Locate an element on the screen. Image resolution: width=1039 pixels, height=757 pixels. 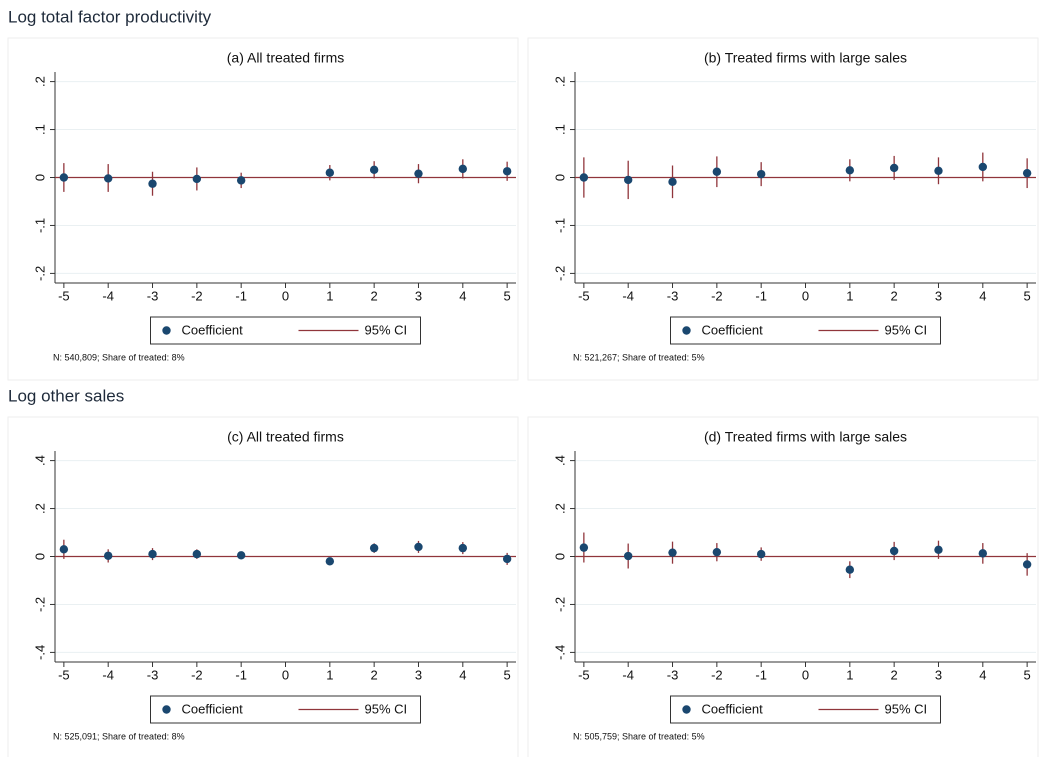
note: N: 525,091; Share of treated: 8% is located at coordinates (119, 736).